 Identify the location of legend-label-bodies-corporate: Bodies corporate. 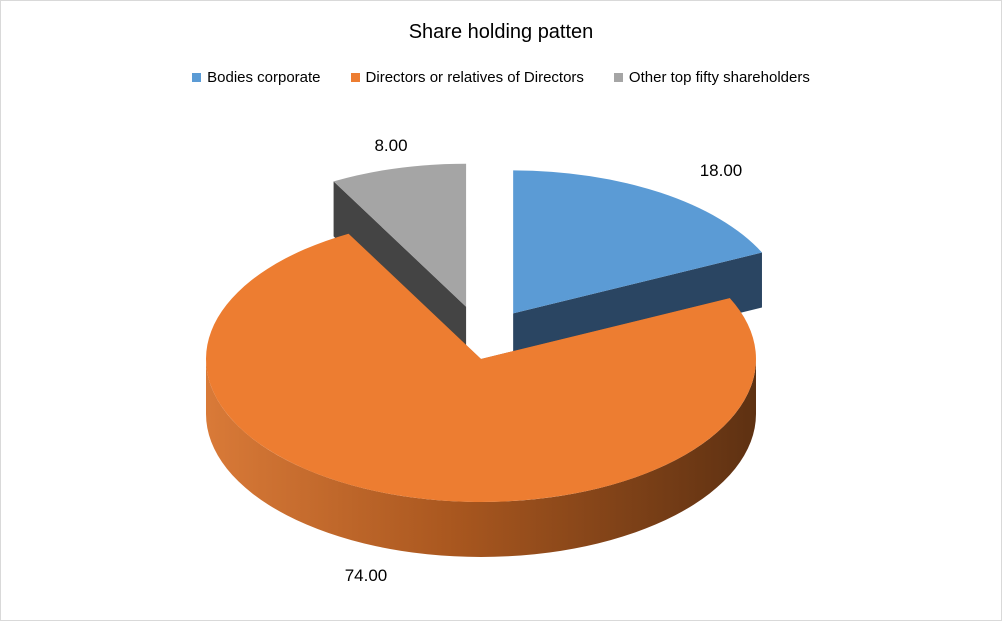
(264, 77).